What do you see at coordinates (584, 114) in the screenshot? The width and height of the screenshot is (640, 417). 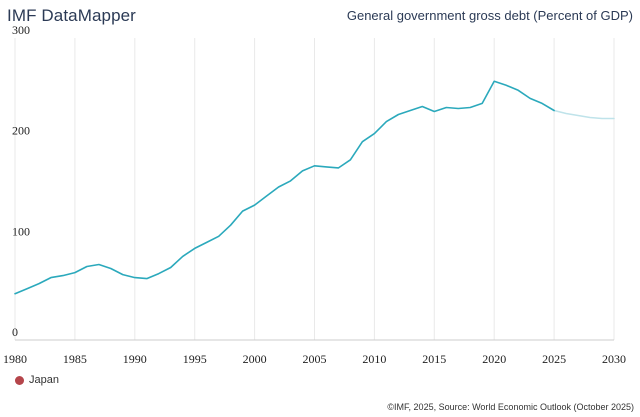 I see `series-line-japan-projection` at bounding box center [584, 114].